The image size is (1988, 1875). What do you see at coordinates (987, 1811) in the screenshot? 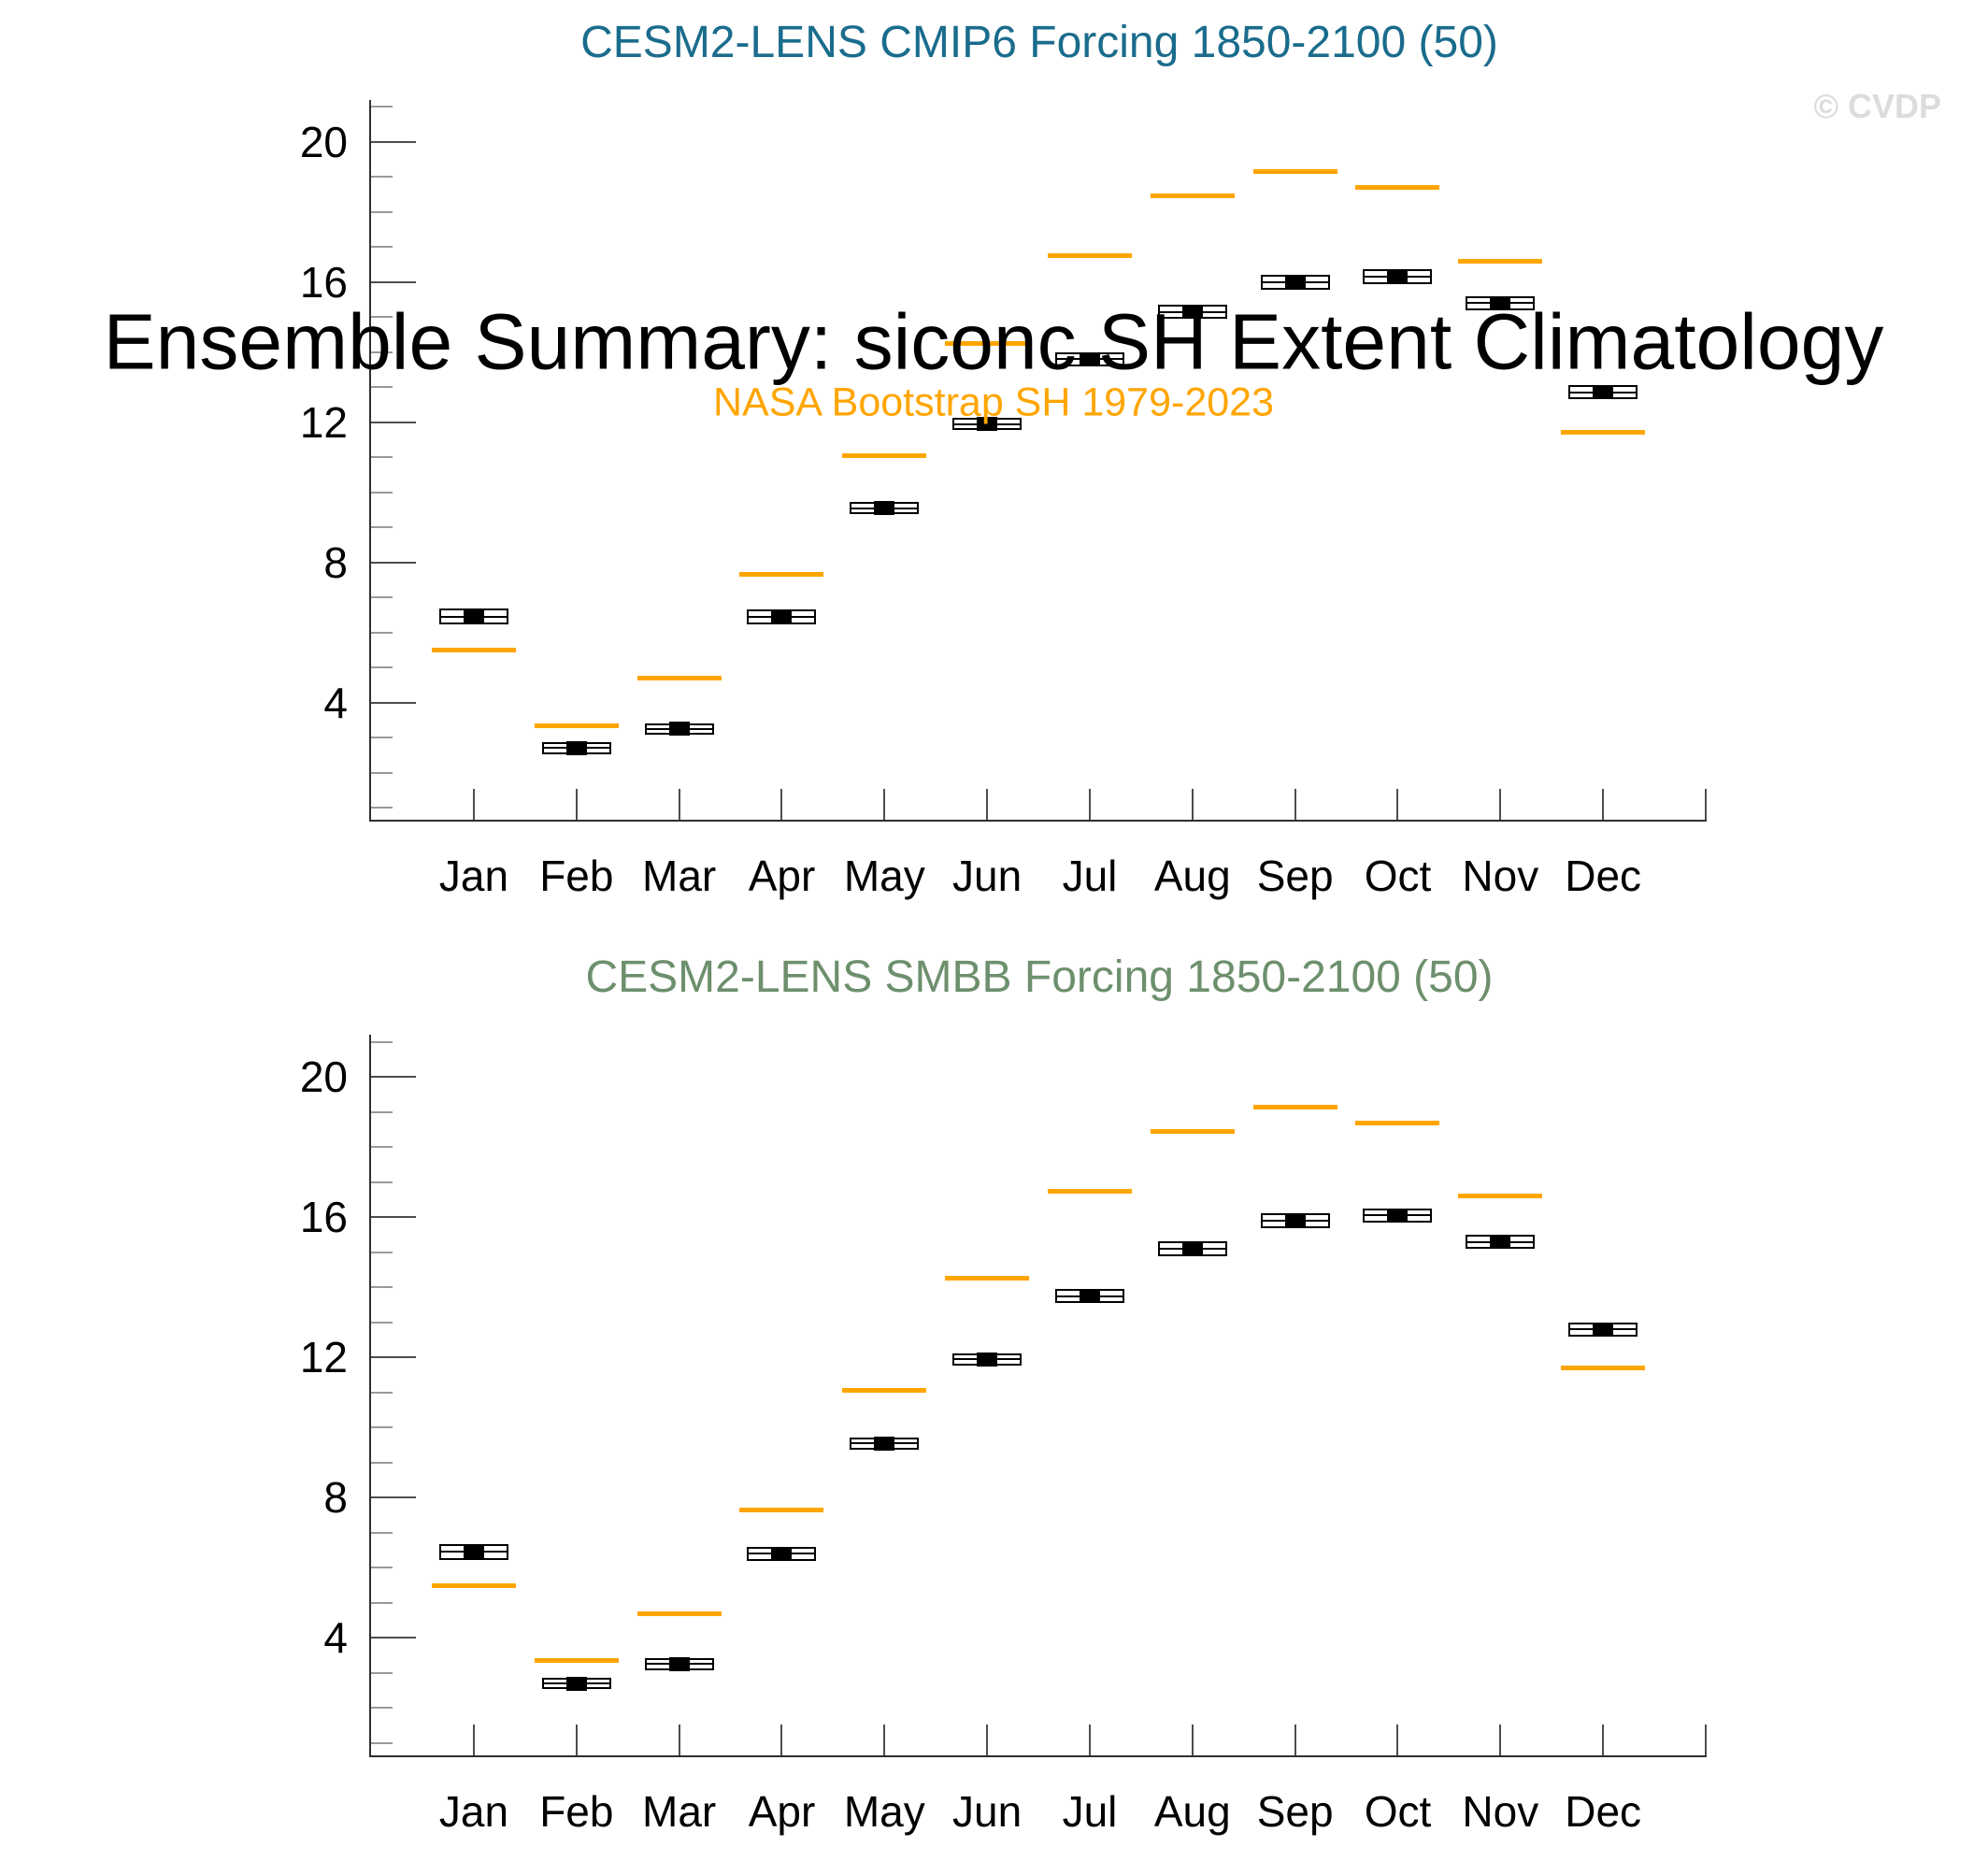
I see `month-label: Jun` at bounding box center [987, 1811].